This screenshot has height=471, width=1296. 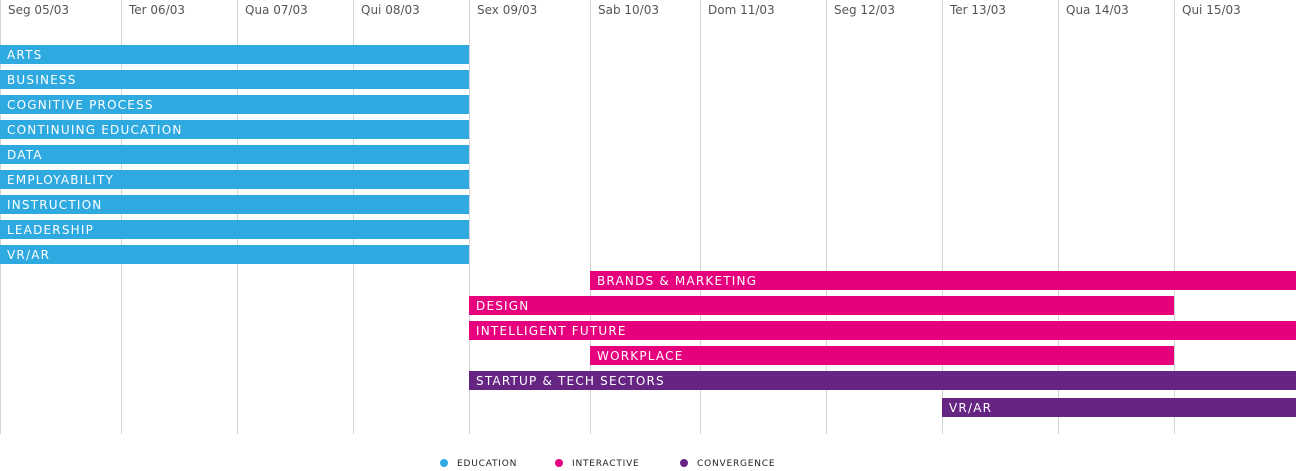 I want to click on gantt-bar-education: ARTS, so click(x=234, y=54).